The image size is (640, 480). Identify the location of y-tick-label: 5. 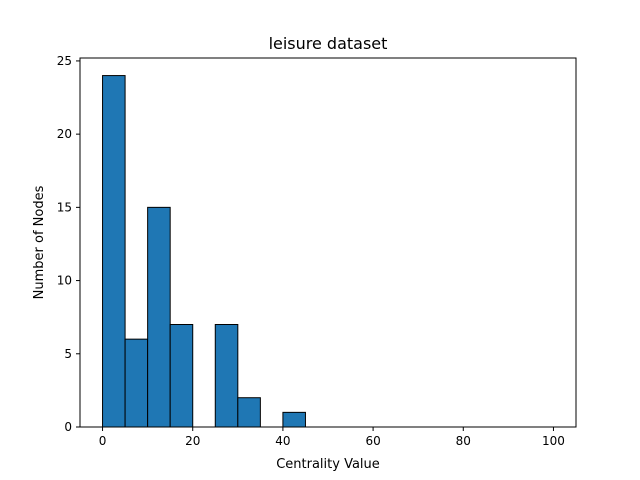
(68, 354).